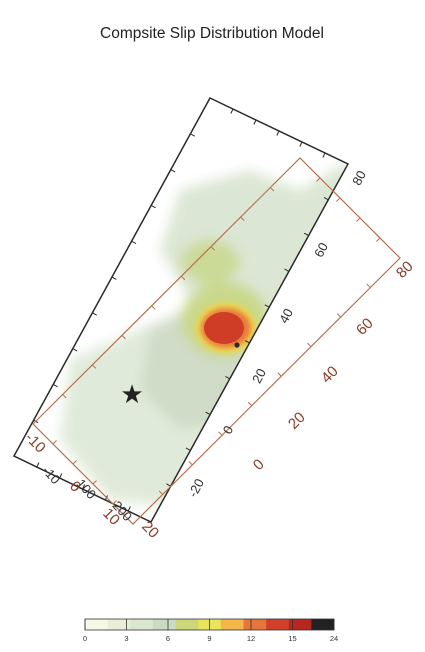  I want to click on colorbar-tick-label: 24, so click(334, 638).